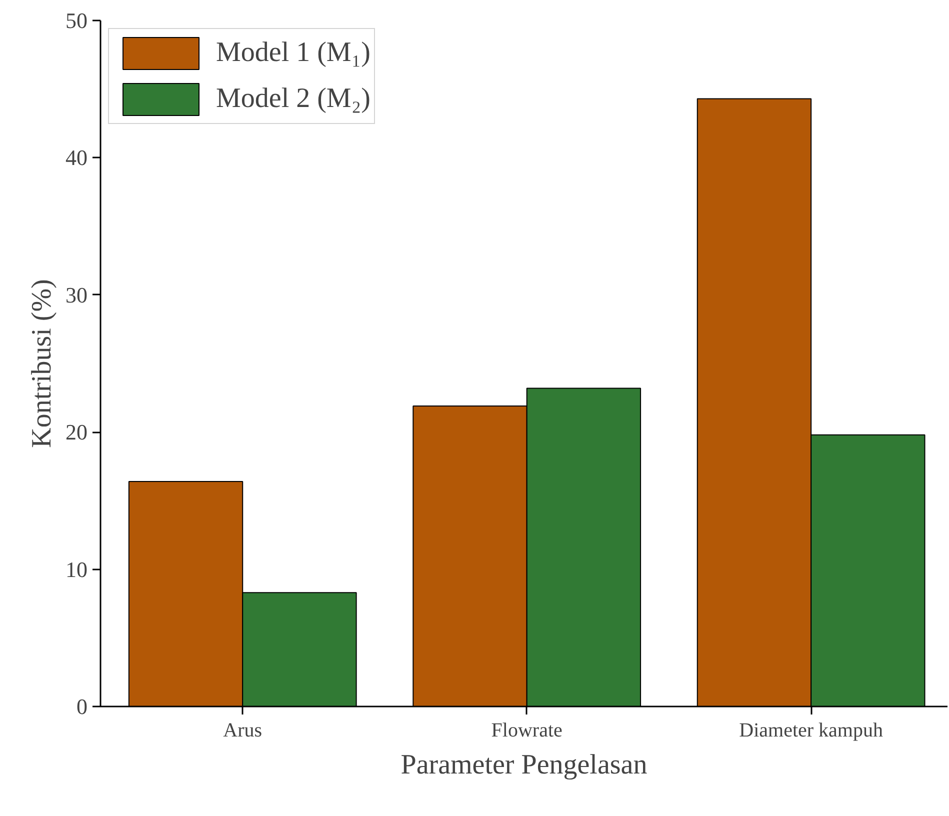 Image resolution: width=949 pixels, height=816 pixels. What do you see at coordinates (242, 731) in the screenshot?
I see `x-tick-label: Arus` at bounding box center [242, 731].